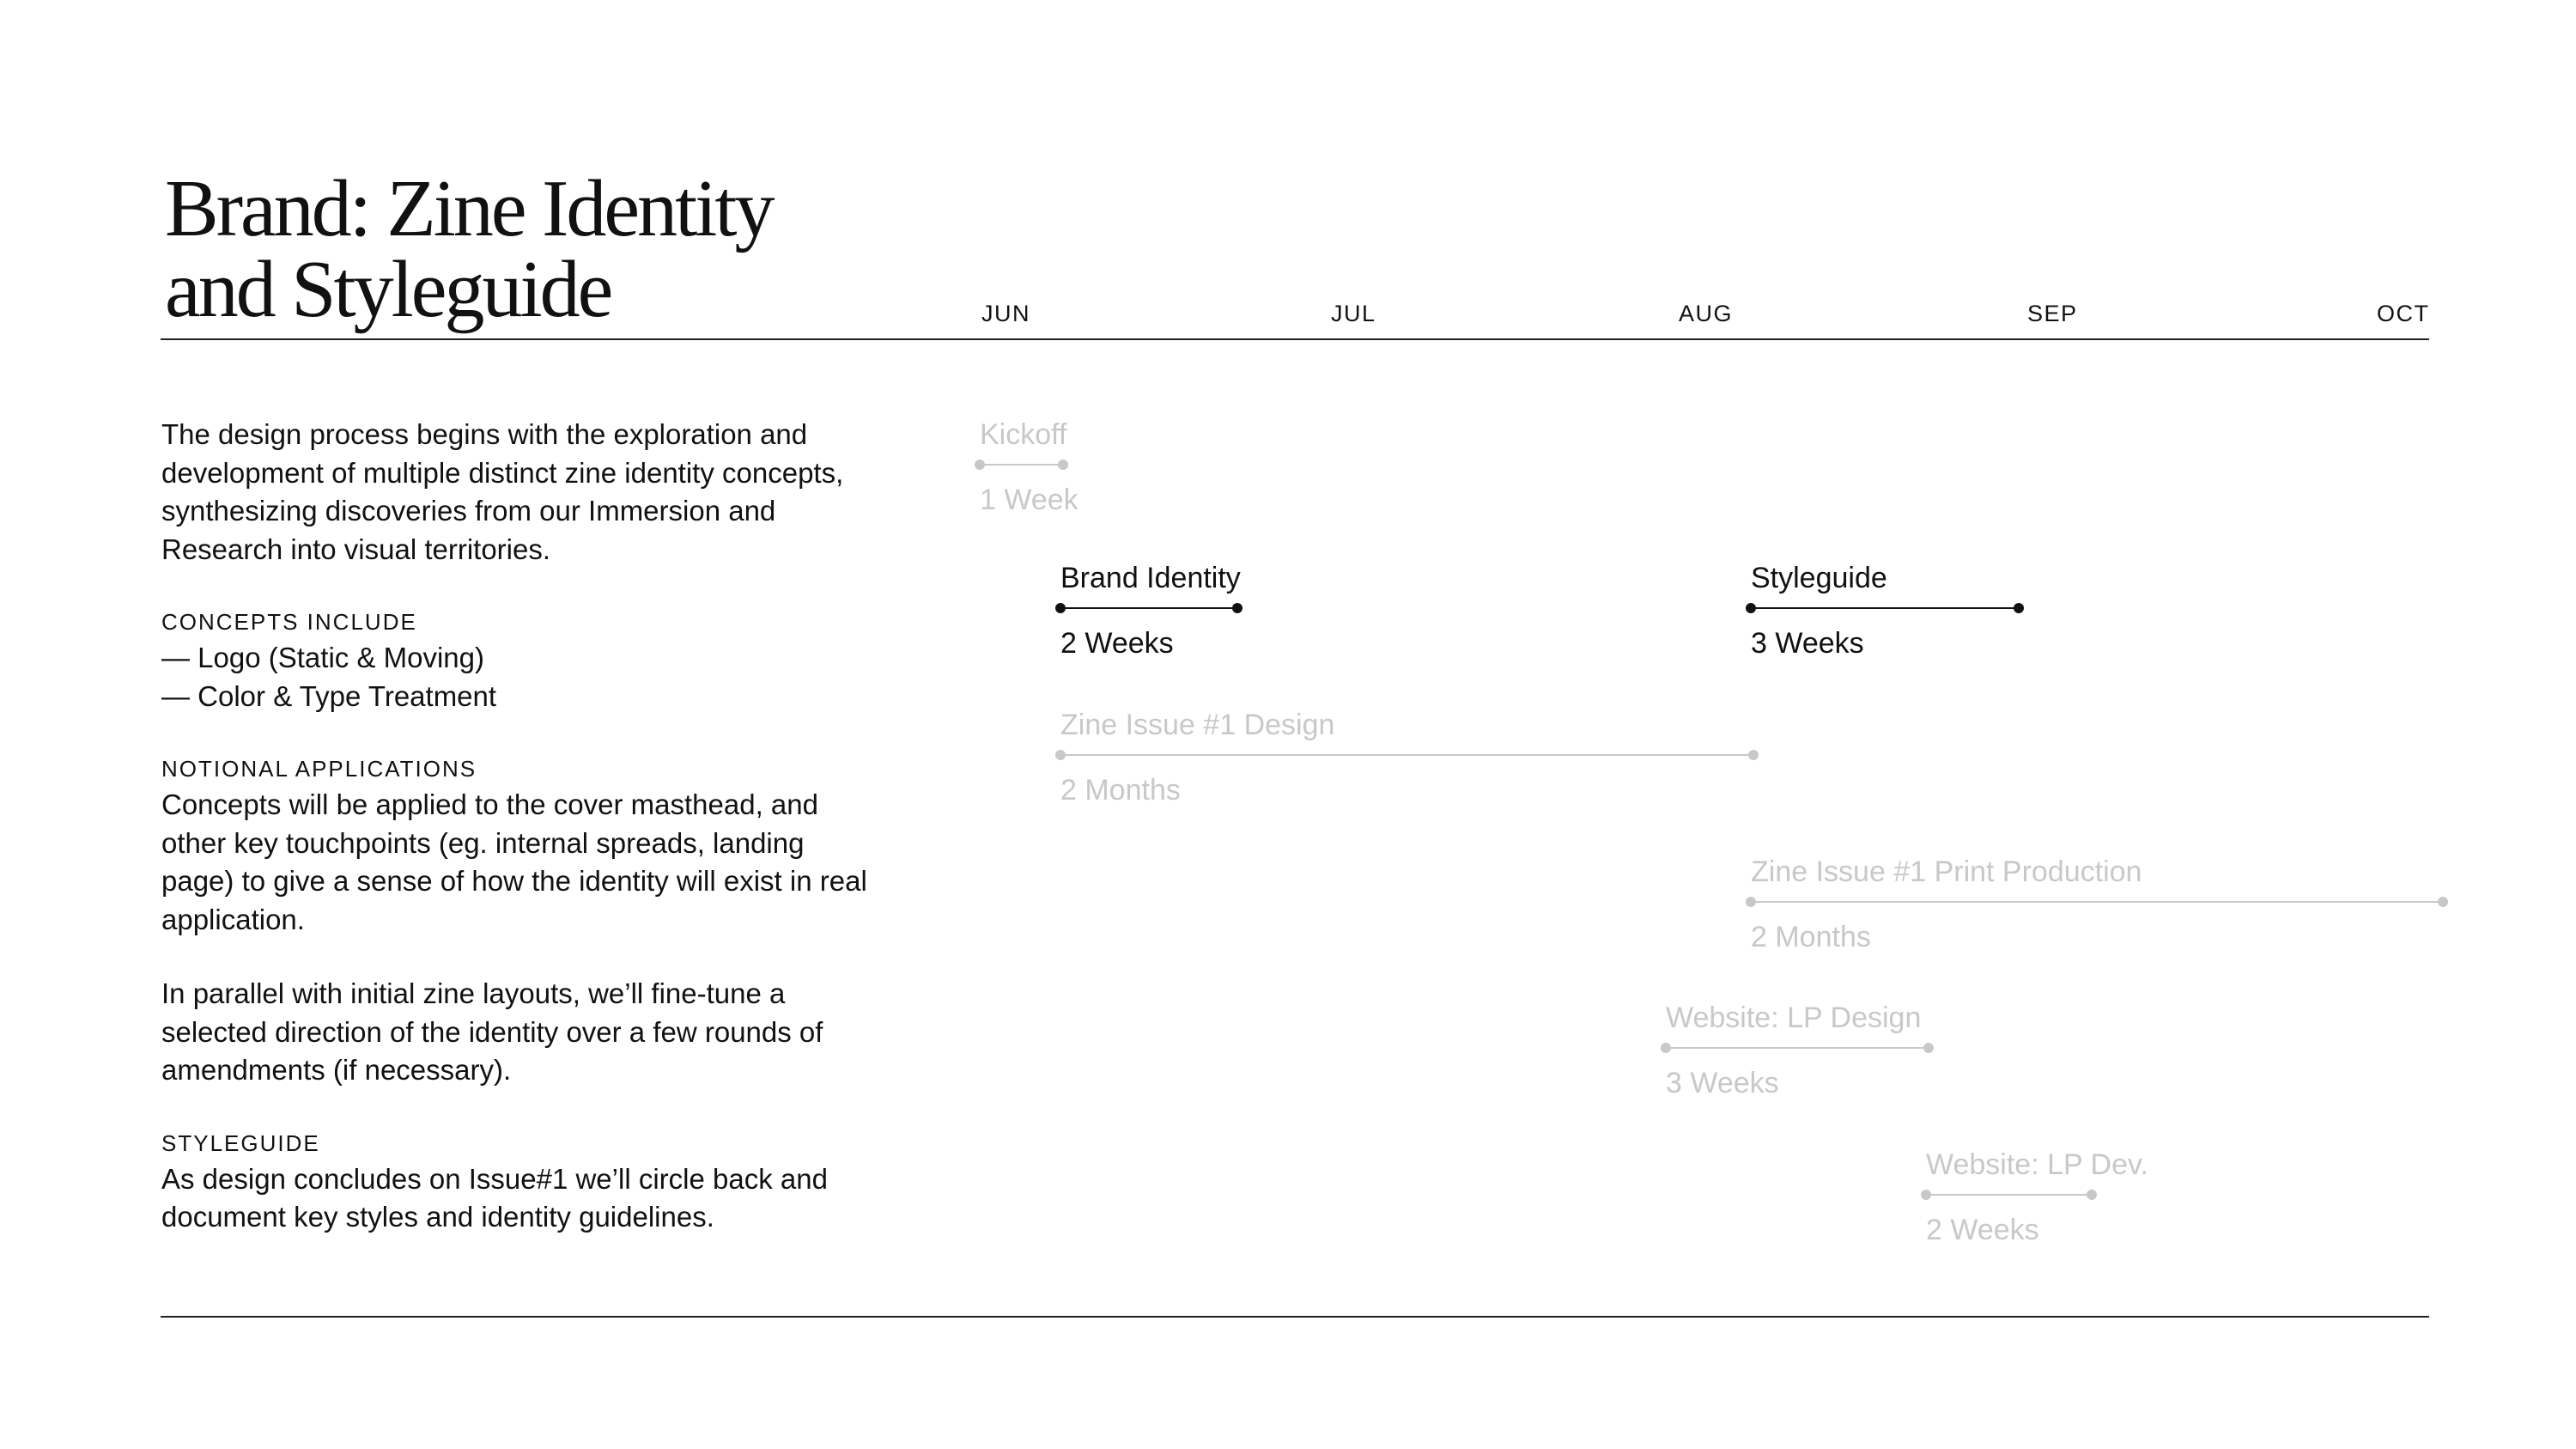  Describe the element at coordinates (1794, 1018) in the screenshot. I see `task-name: Website: LP Design` at that location.